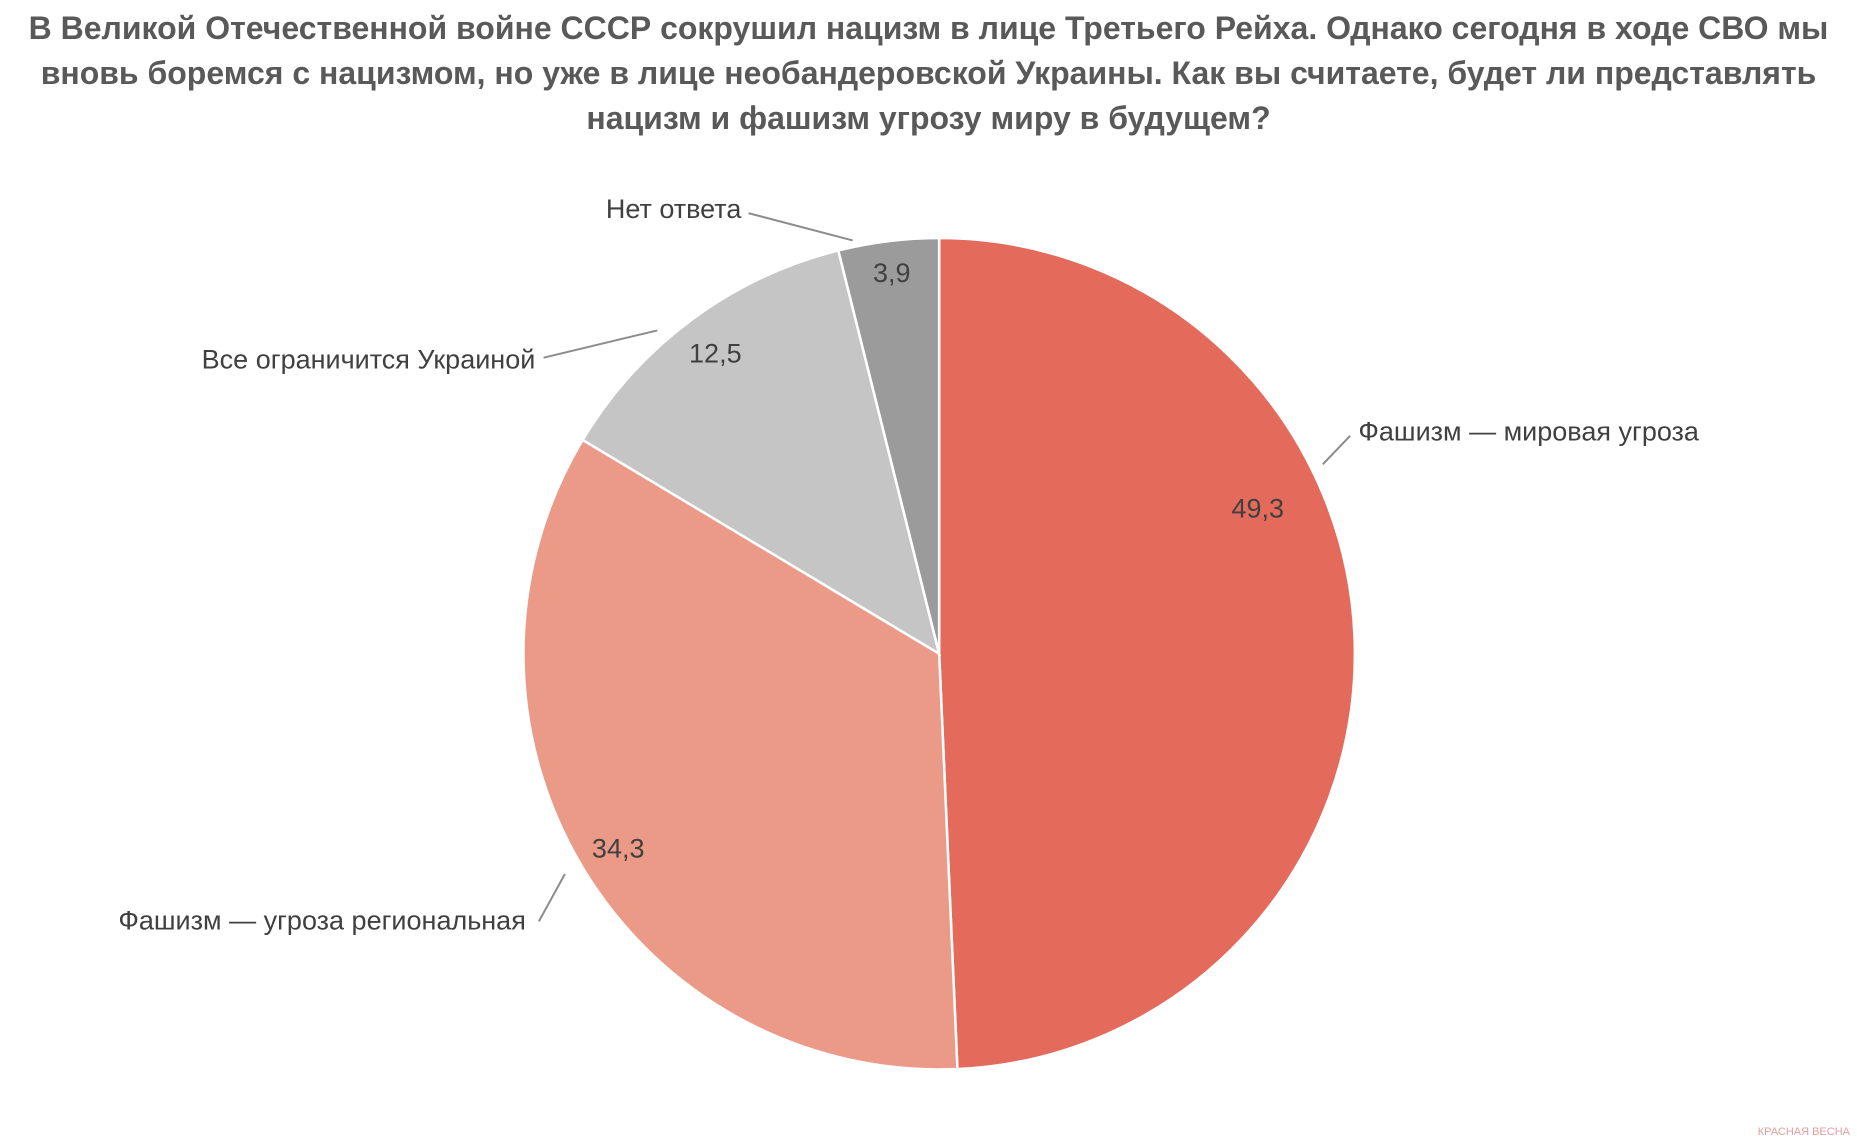 Image resolution: width=1857 pixels, height=1140 pixels. What do you see at coordinates (321, 921) in the screenshot?
I see `category-label: Фашизм — угроза региональная` at bounding box center [321, 921].